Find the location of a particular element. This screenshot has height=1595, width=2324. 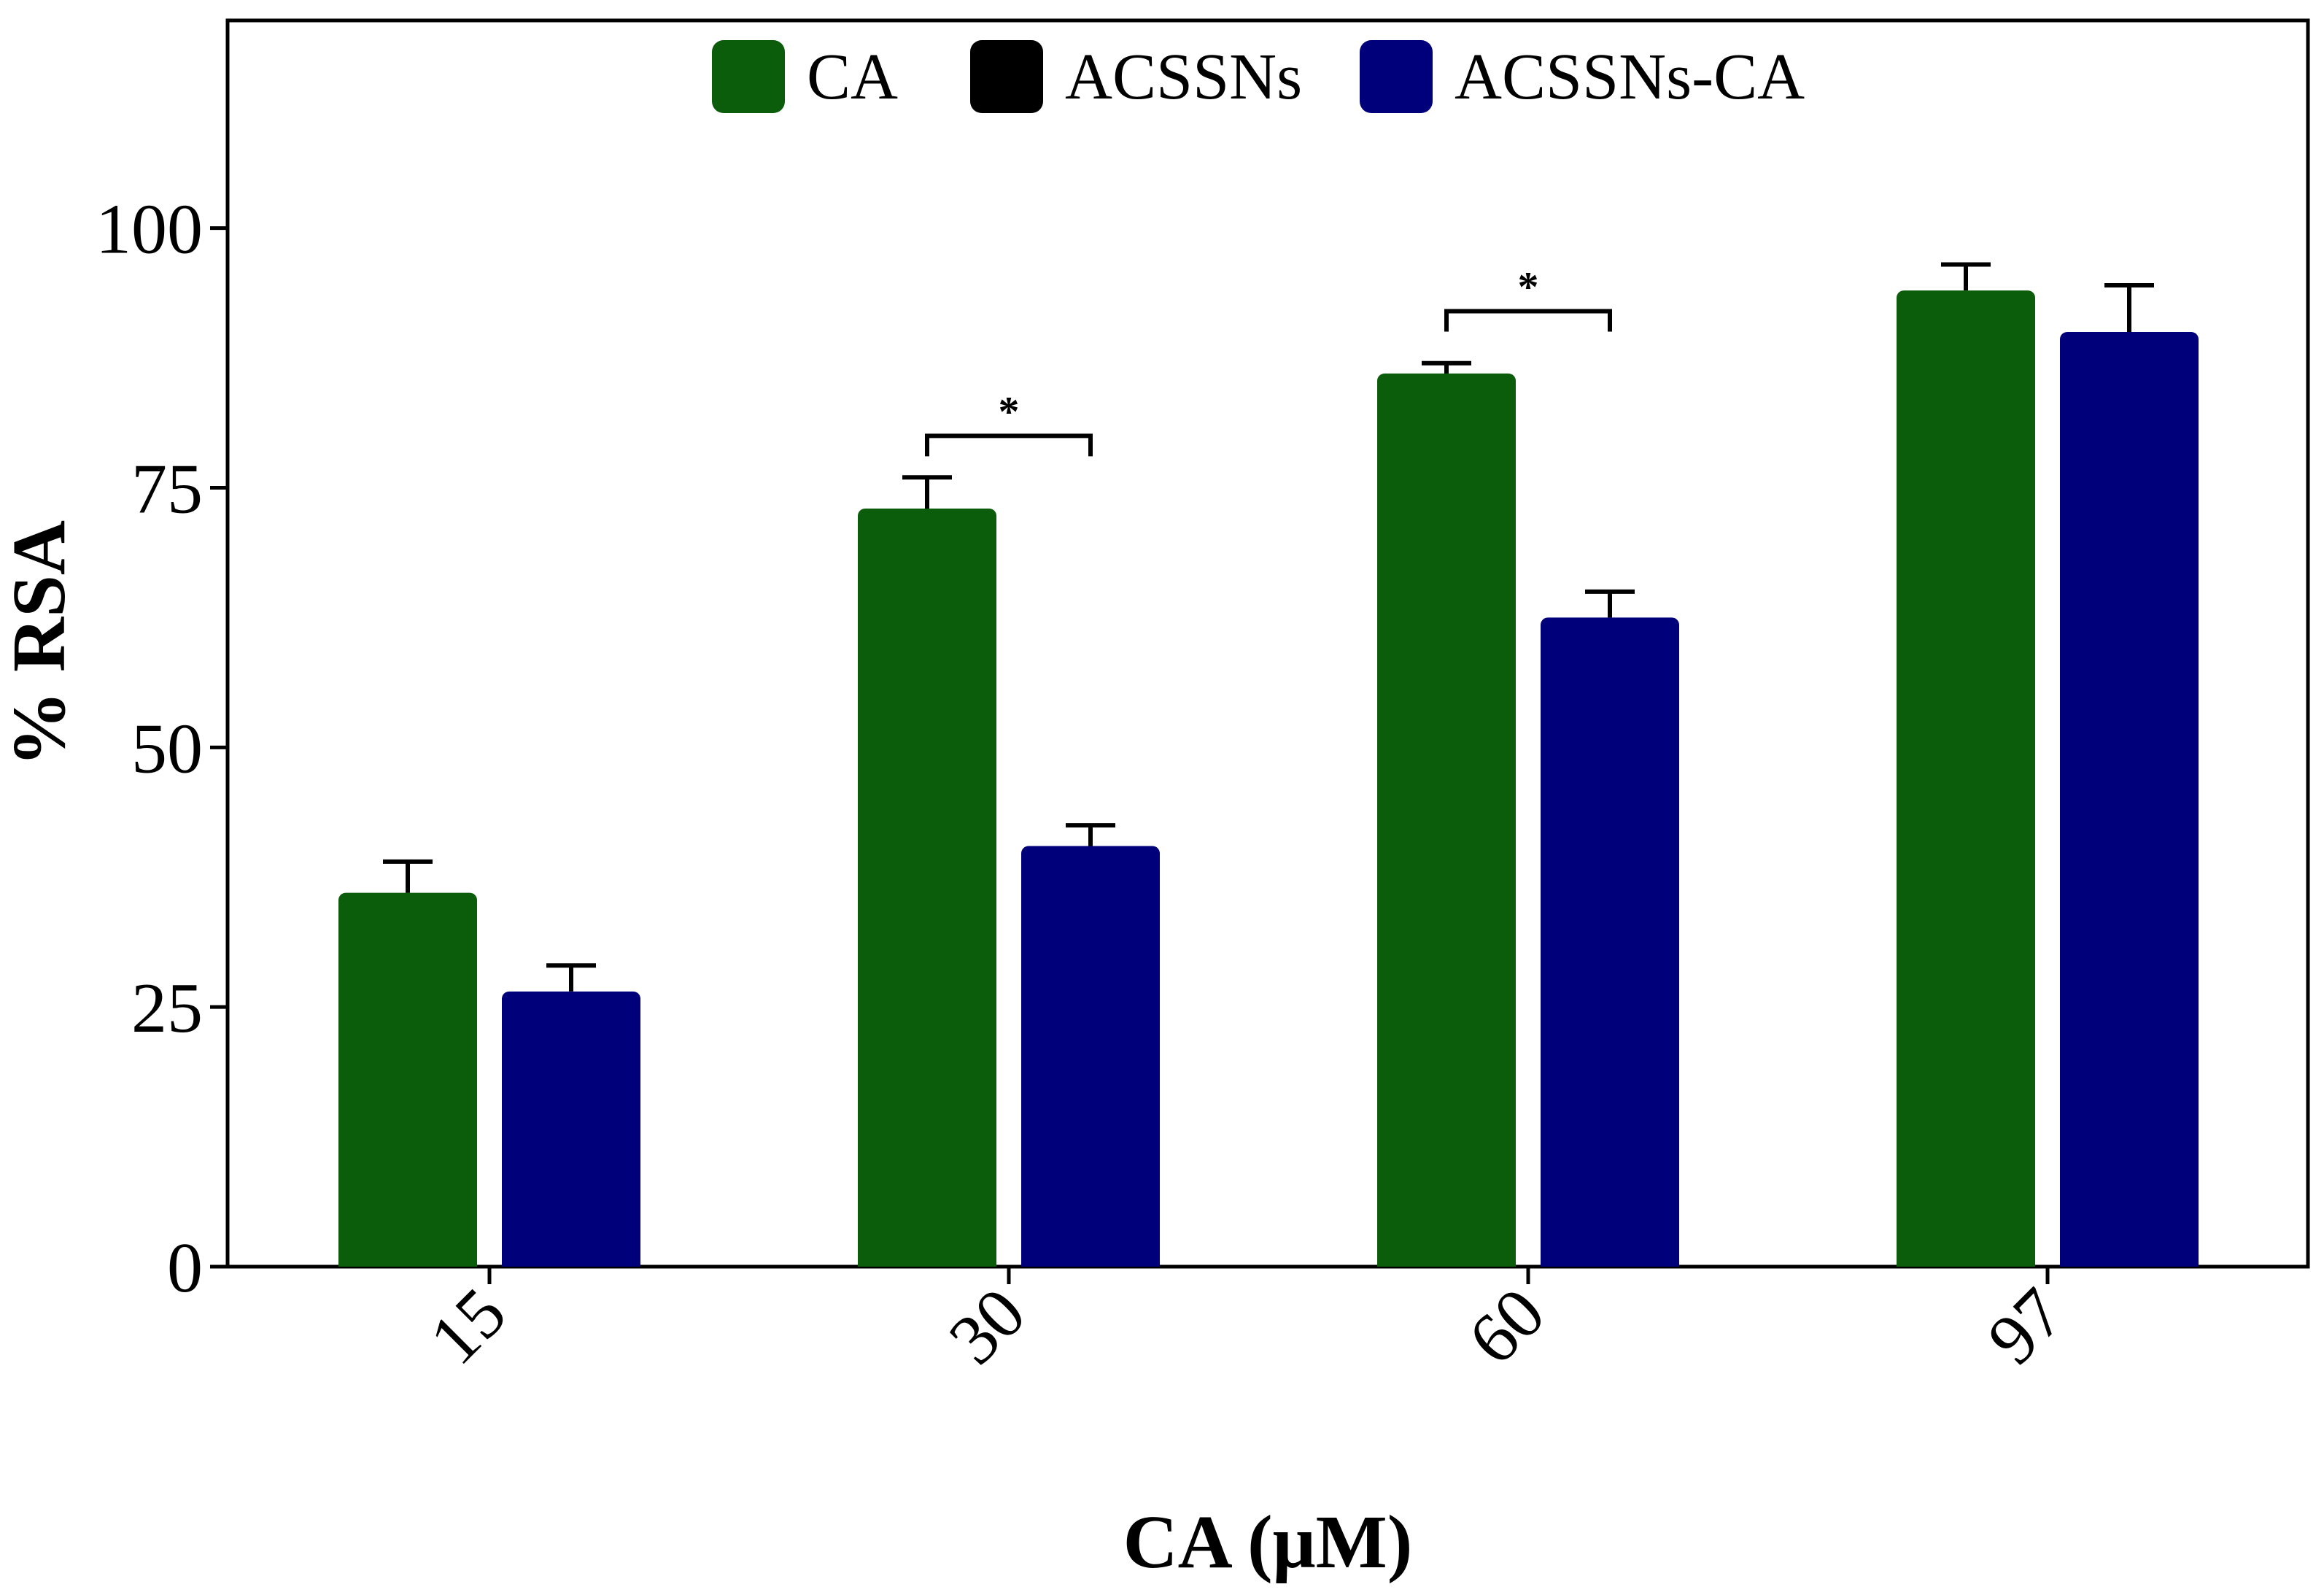

legend-label: ACSSNs-CA is located at coordinates (1630, 77).